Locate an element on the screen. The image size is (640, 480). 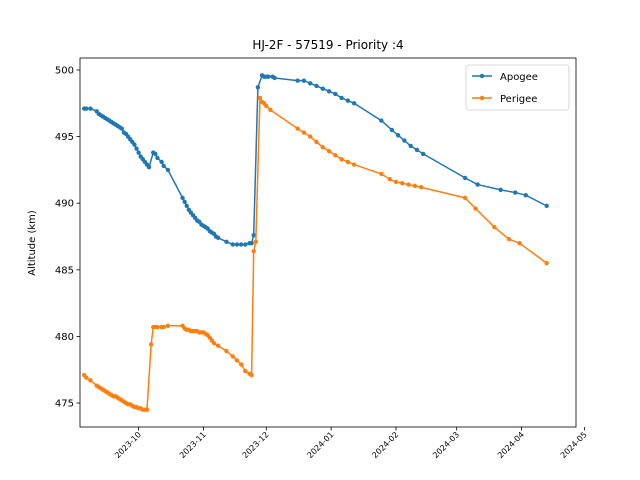
x-tick-label: 2024-01 is located at coordinates (321, 445).